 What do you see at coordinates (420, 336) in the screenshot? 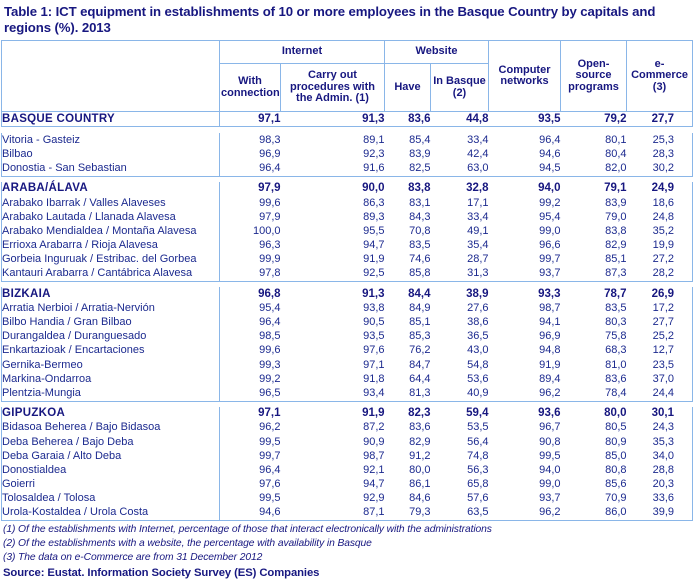
I see `cell-website-have: 85,3` at bounding box center [420, 336].